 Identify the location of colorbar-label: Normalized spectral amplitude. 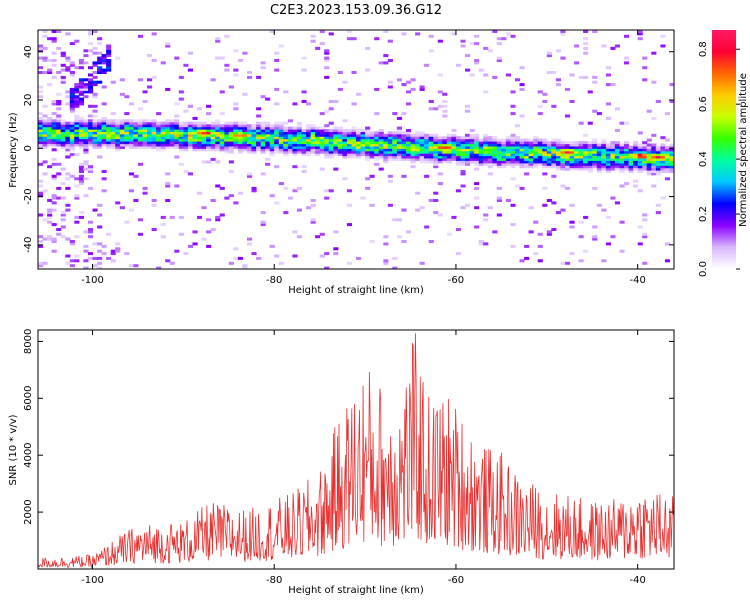
(743, 150).